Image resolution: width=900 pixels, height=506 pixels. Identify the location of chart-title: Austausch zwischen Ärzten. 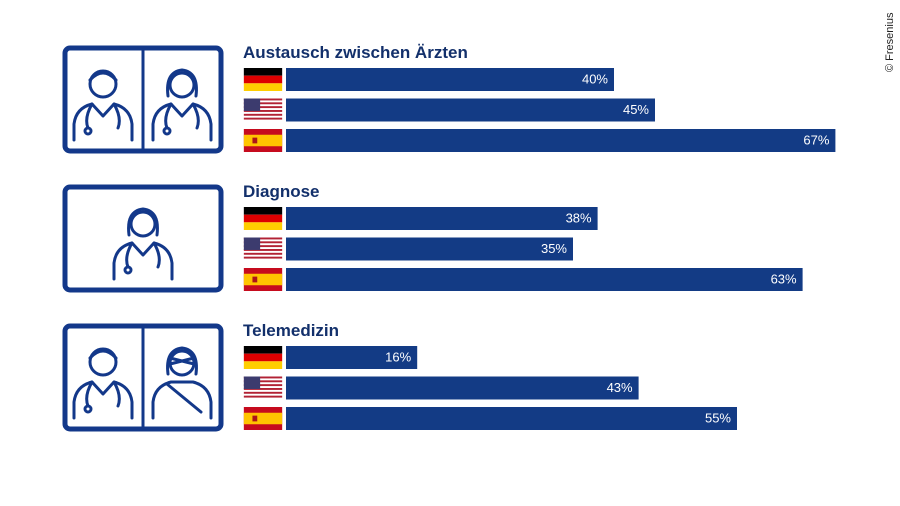
(355, 52).